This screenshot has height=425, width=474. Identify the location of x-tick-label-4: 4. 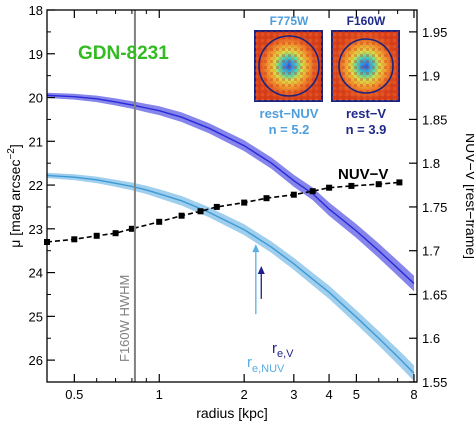
(328, 394).